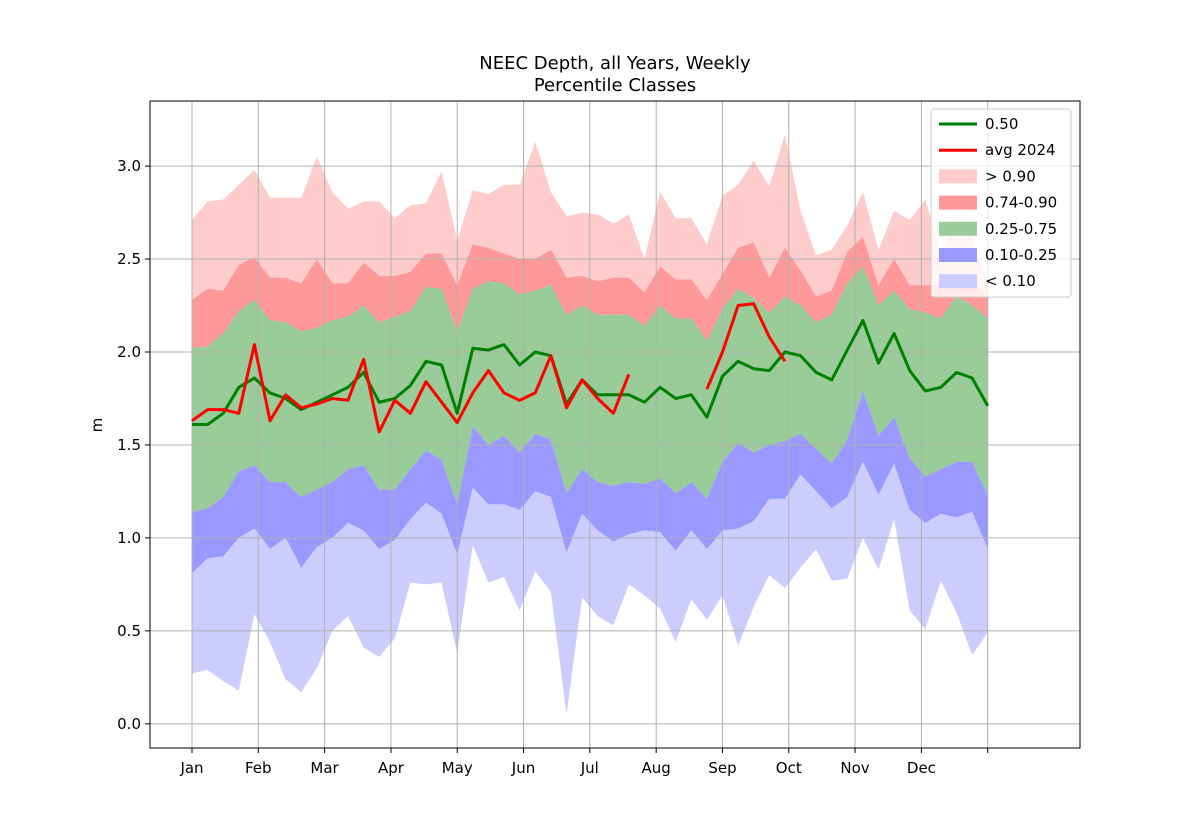 This screenshot has width=1200, height=840. Describe the element at coordinates (324, 768) in the screenshot. I see `x-tick-label-2: Mar` at that location.